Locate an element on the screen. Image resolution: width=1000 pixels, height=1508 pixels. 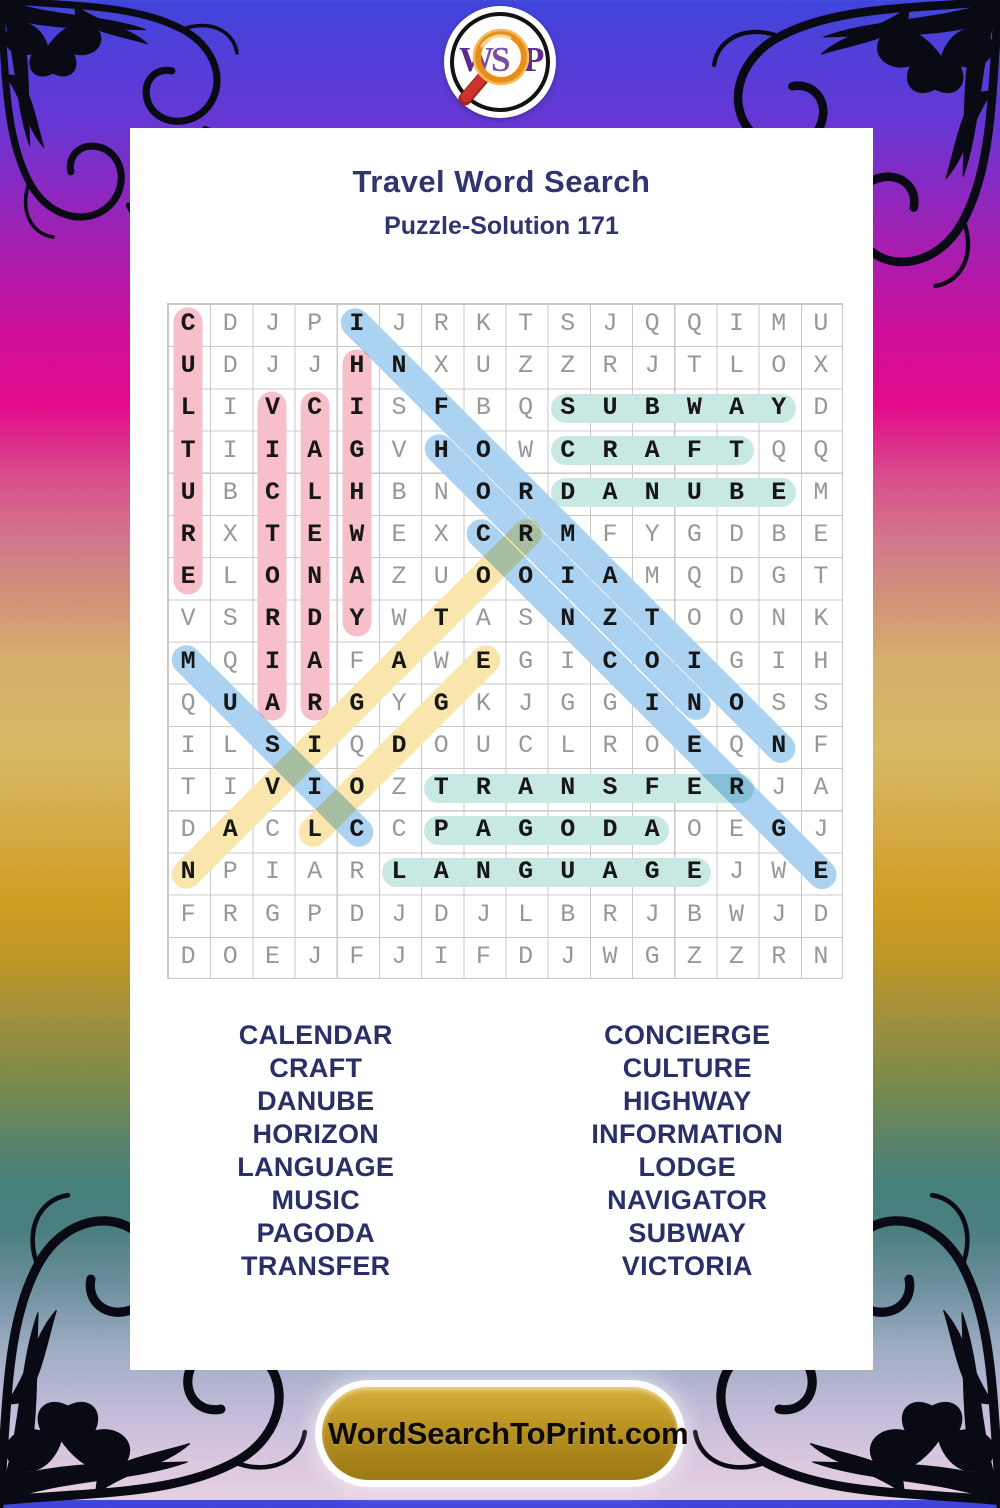
page-title: Travel Word Search is located at coordinates (501, 181).